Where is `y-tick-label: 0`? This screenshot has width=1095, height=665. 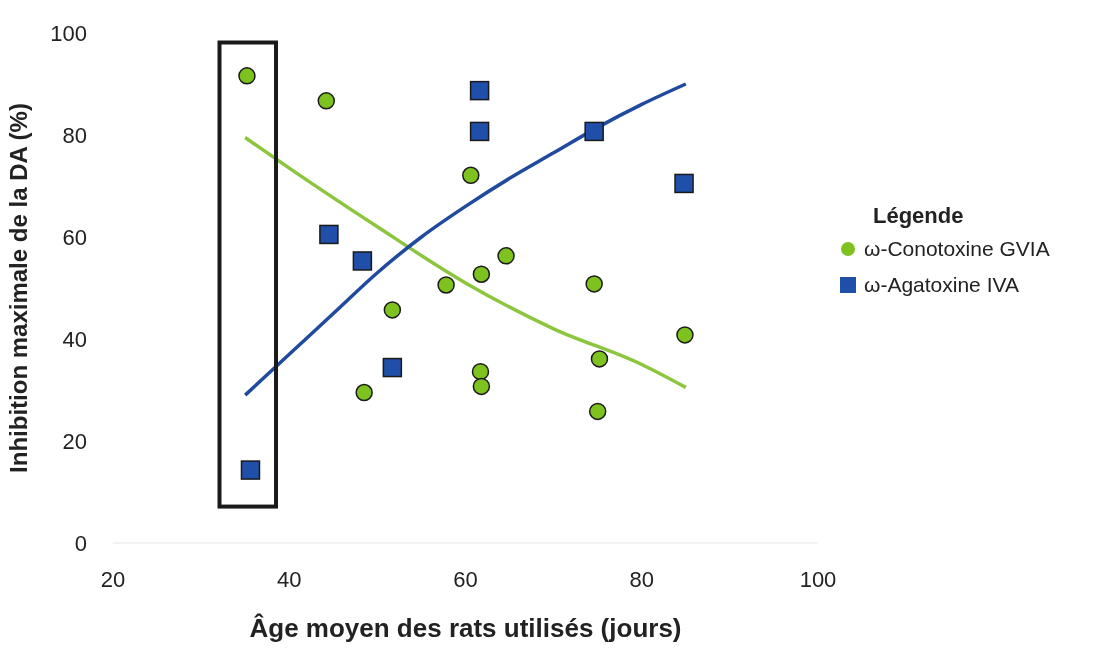 y-tick-label: 0 is located at coordinates (80, 543).